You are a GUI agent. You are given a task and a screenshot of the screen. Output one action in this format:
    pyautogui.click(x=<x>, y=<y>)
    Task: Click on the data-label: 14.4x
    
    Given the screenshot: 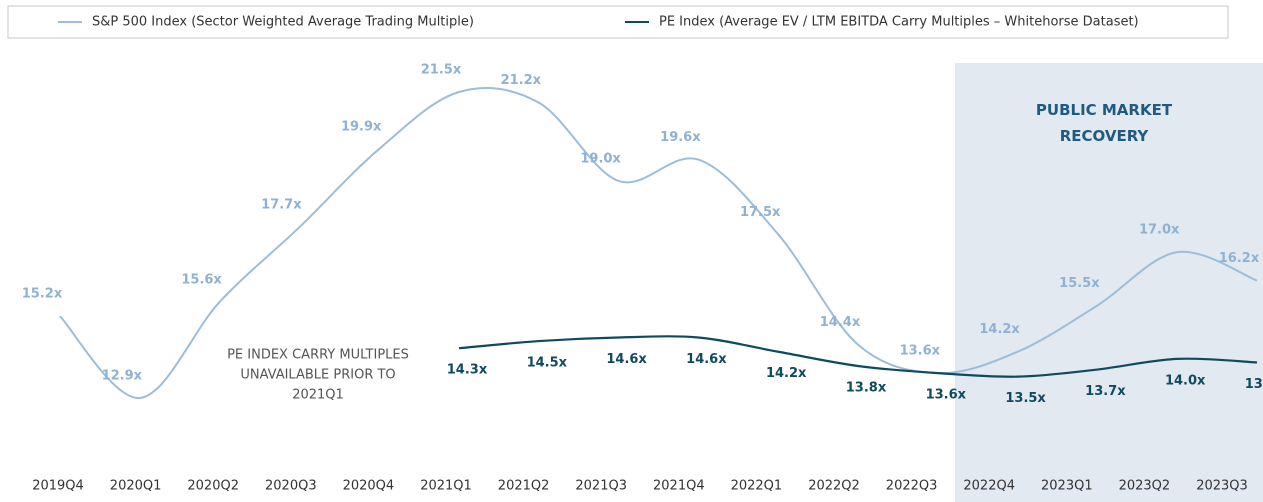 What is the action you would take?
    pyautogui.click(x=840, y=322)
    